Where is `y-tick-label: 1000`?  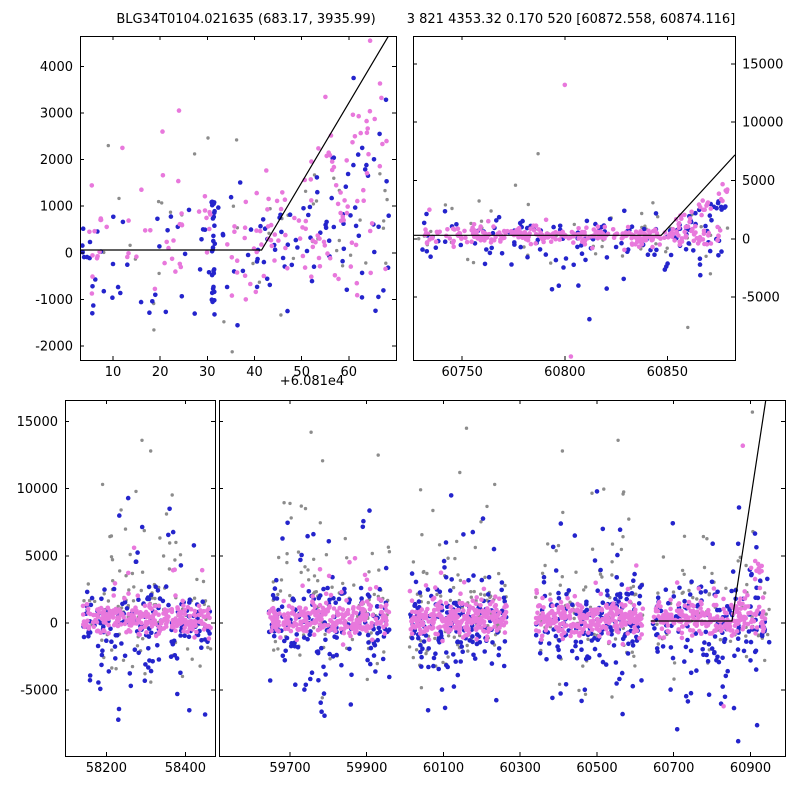 y-tick-label: 1000 is located at coordinates (56, 207).